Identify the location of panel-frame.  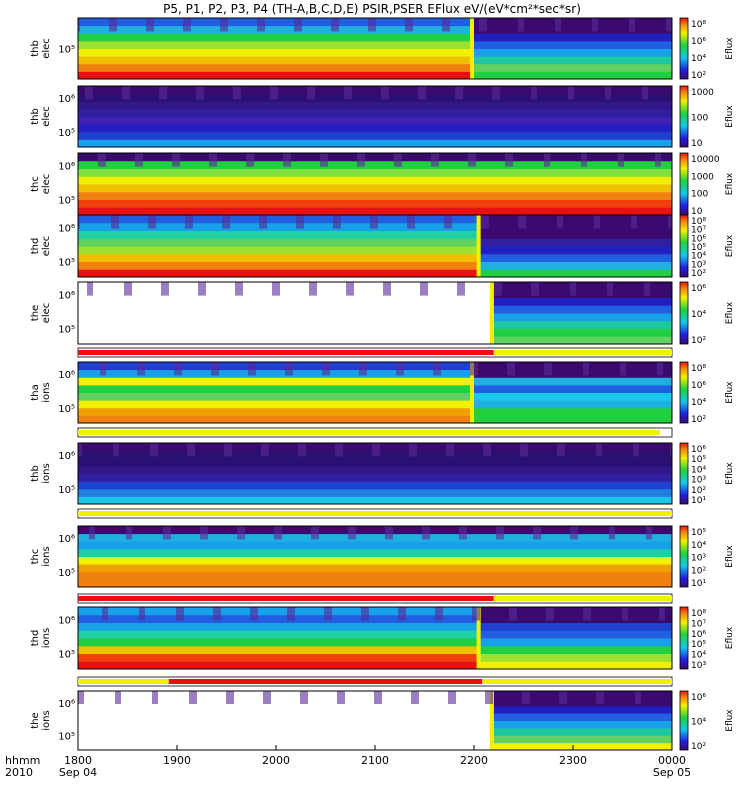
(375, 638).